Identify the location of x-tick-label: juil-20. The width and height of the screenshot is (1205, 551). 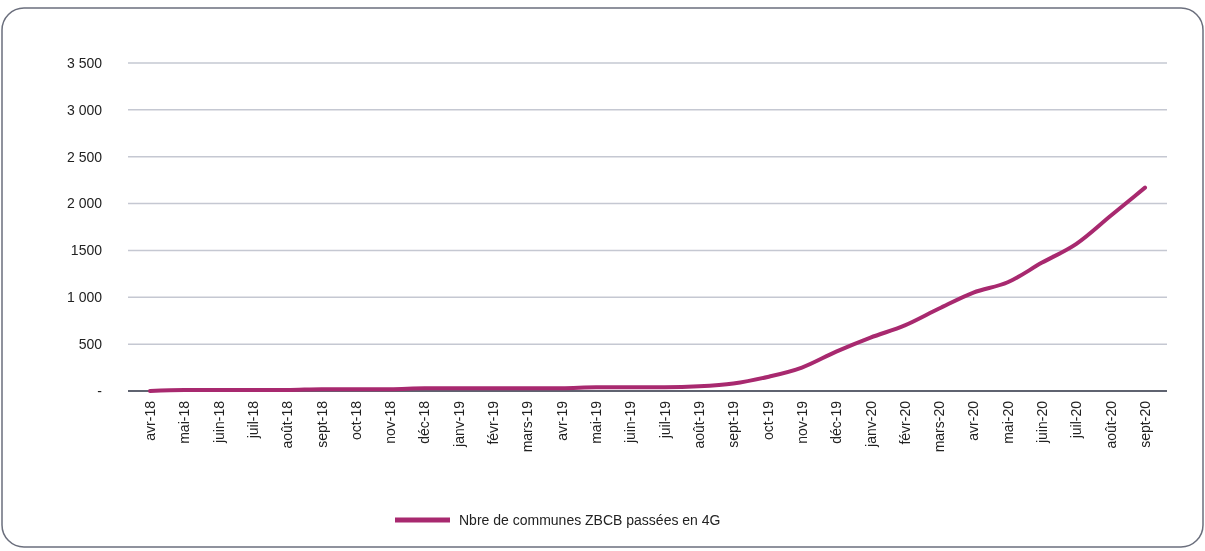
(1076, 420).